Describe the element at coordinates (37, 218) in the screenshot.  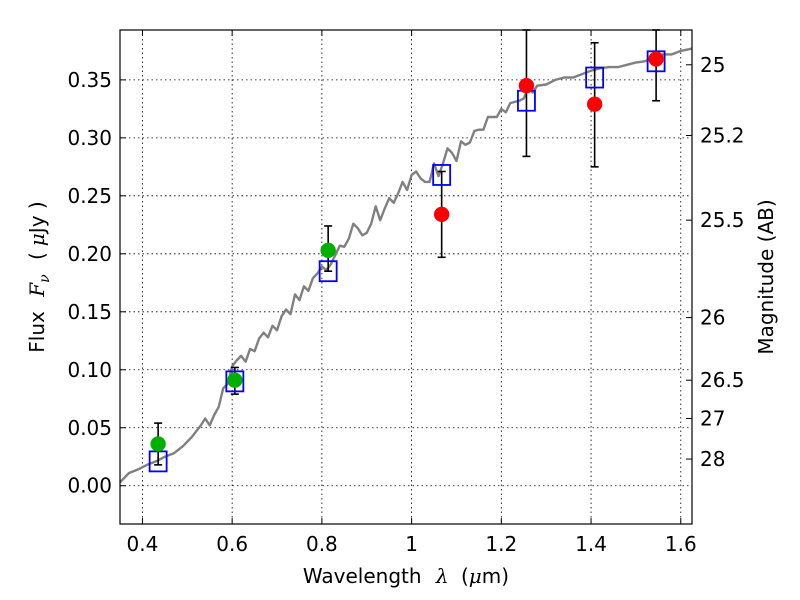
I see `y-axis-title-unit: Jy )` at that location.